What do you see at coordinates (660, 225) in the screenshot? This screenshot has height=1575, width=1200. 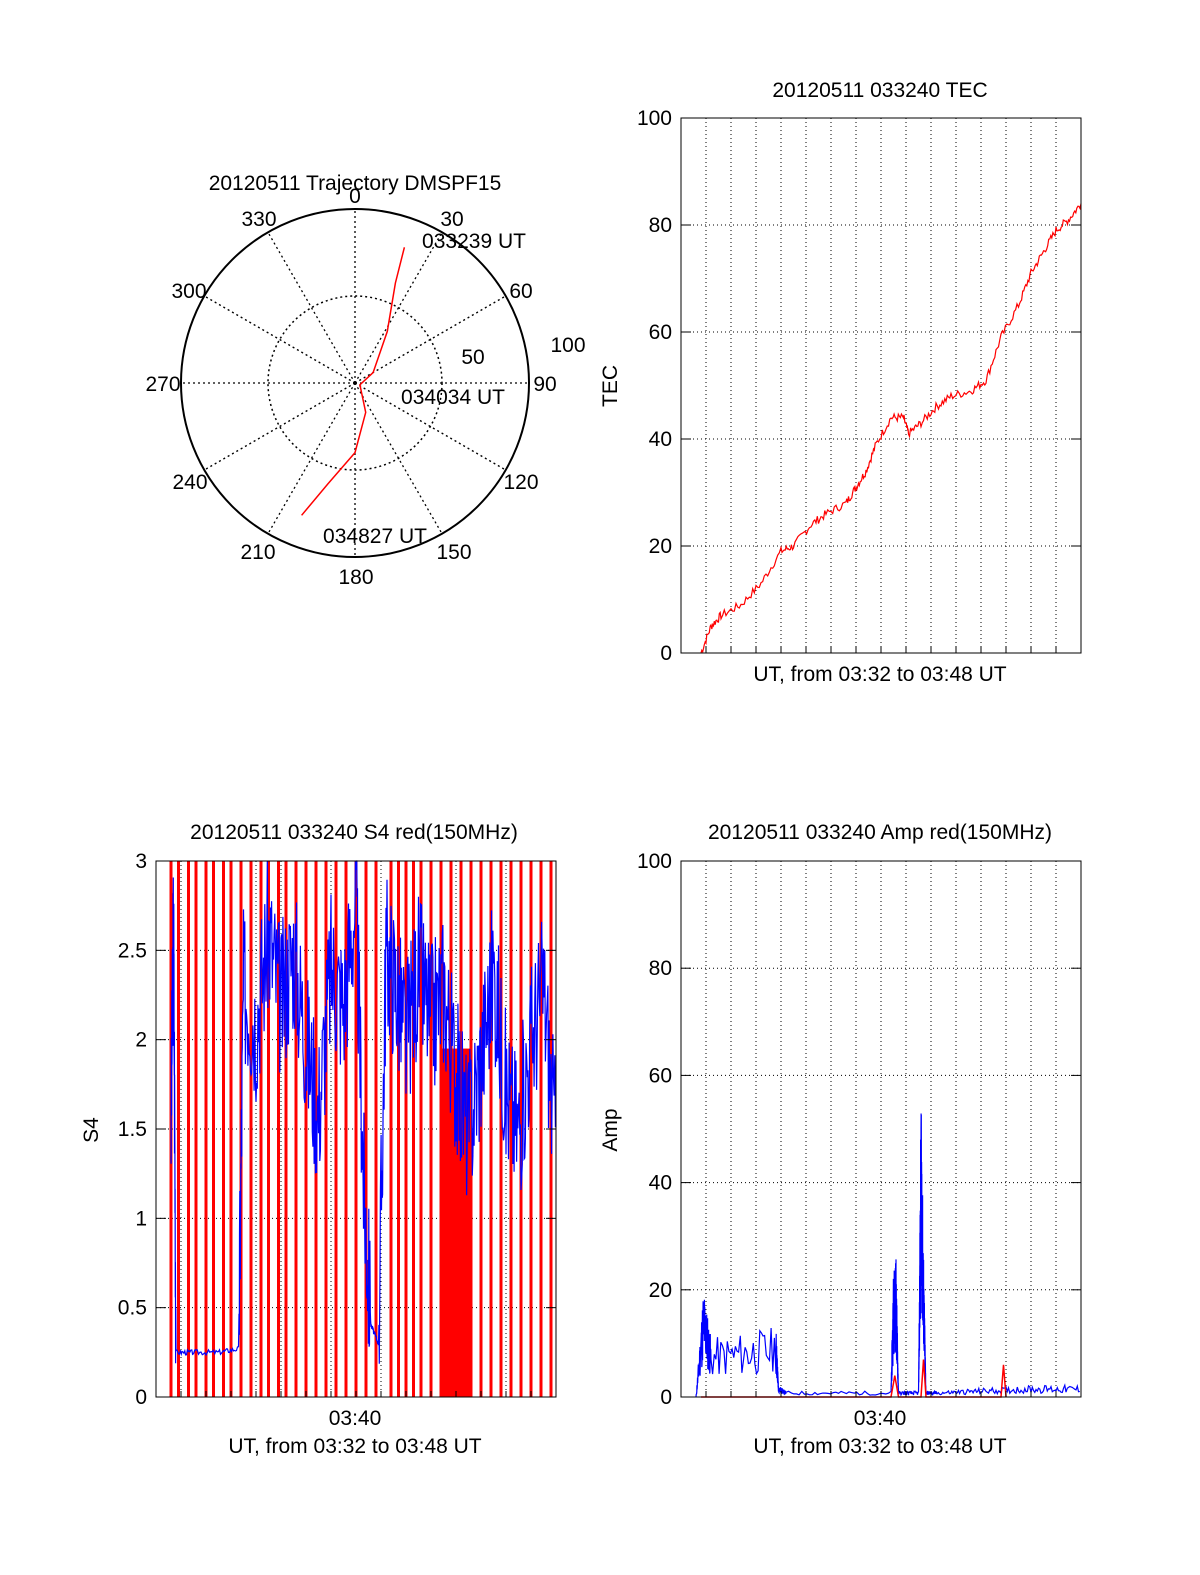 I see `tec-ytick-label: 80` at bounding box center [660, 225].